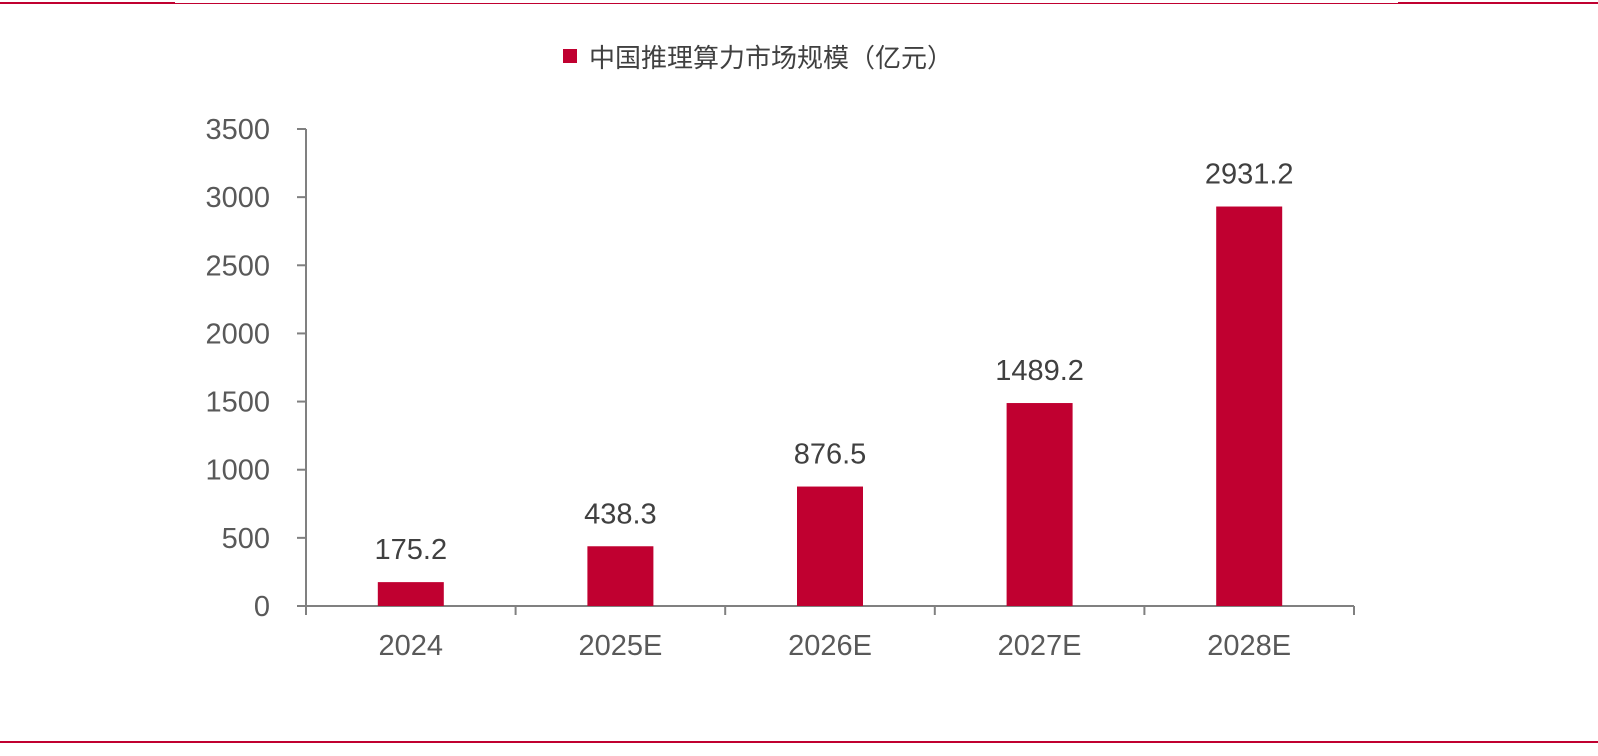 This screenshot has height=756, width=1598. Describe the element at coordinates (1498, 3) in the screenshot. I see `top-right-rule` at that location.